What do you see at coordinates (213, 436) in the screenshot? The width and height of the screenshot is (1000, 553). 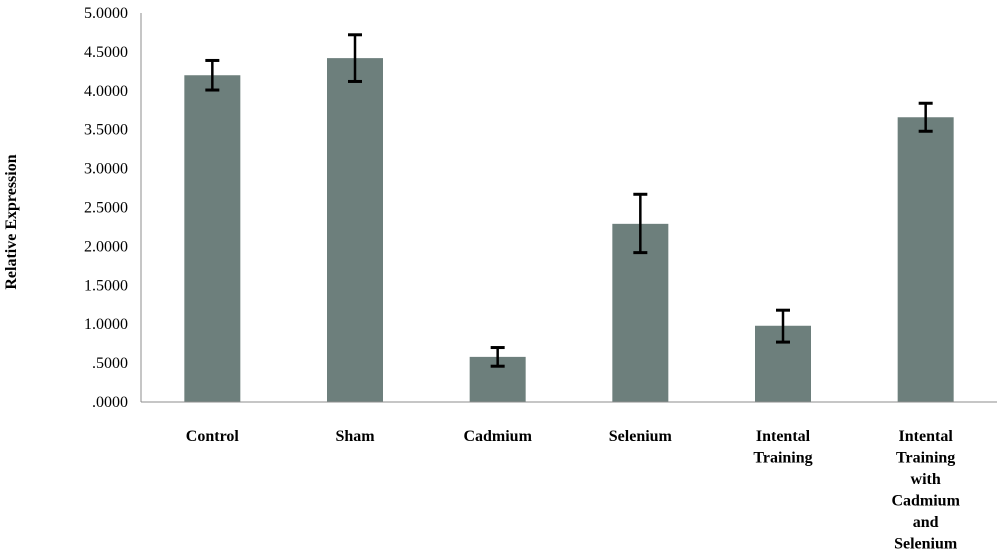 I see `category-label: Control` at bounding box center [213, 436].